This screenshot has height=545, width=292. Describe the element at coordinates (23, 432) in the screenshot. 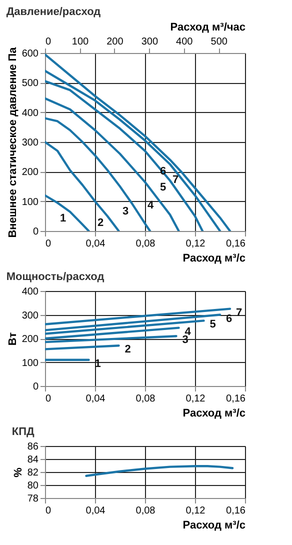

I see `chart-title: КПД` at that location.